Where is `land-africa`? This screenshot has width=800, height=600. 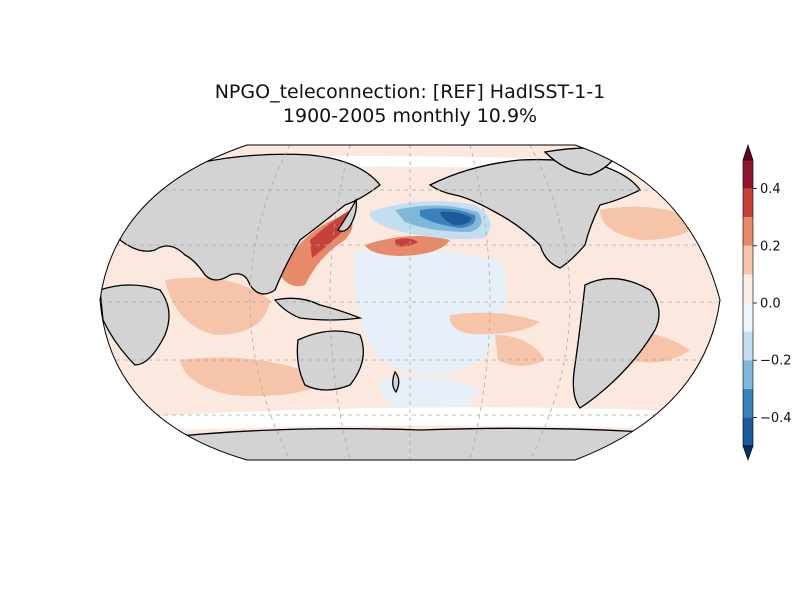
land-africa is located at coordinates (135, 325).